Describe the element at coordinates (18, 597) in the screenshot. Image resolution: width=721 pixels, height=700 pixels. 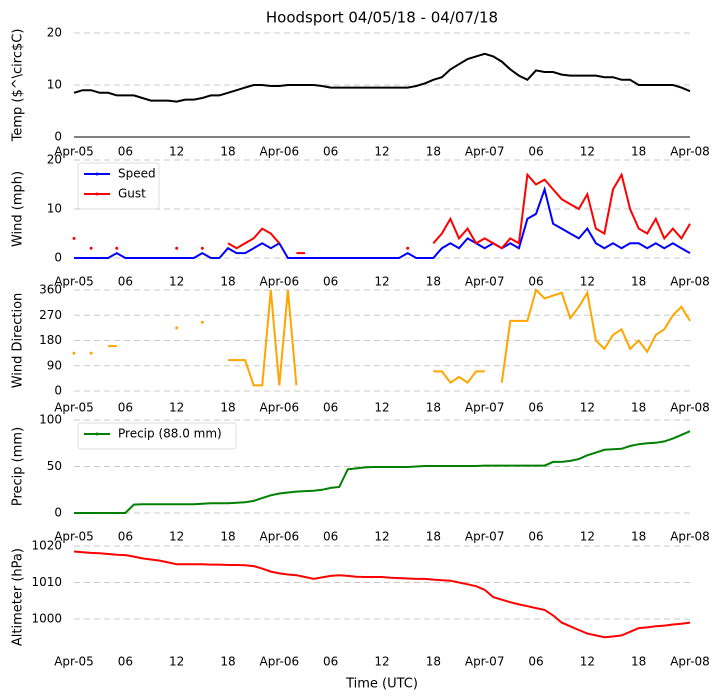
I see `y-axis-label: Altimeter (hPa)` at that location.